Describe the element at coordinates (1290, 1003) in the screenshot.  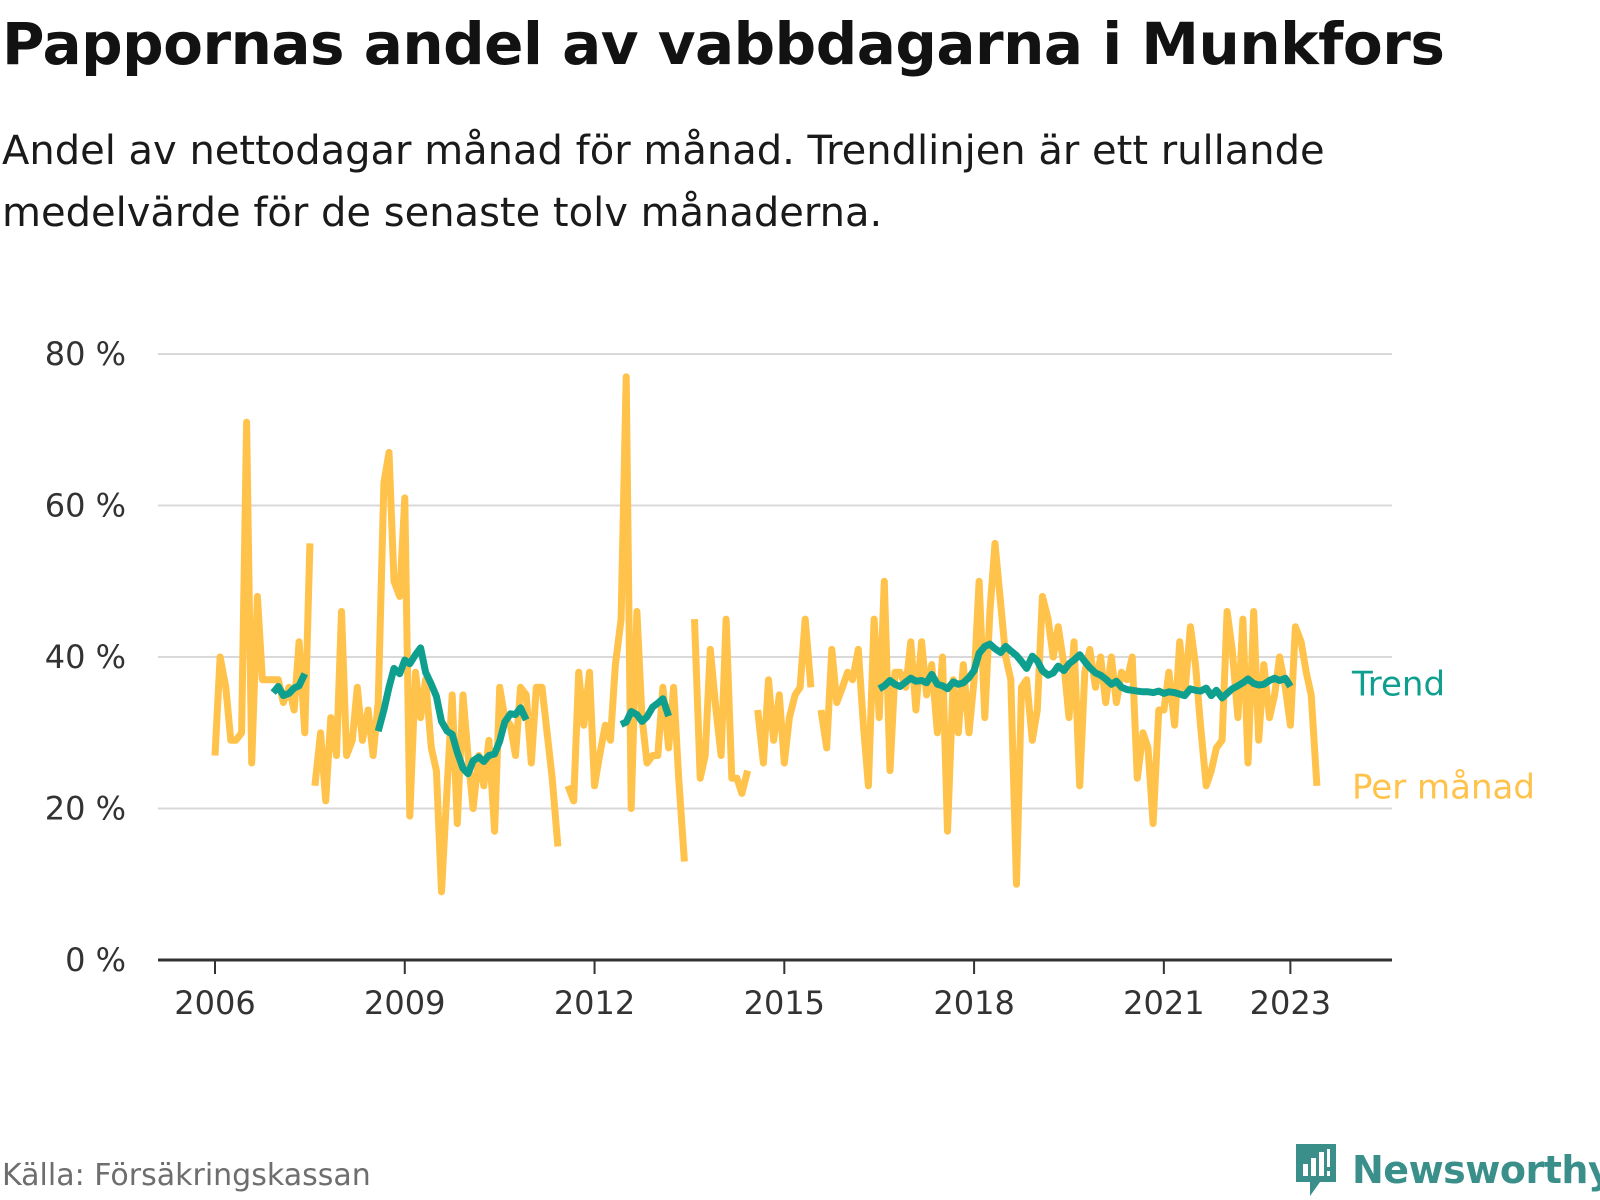
I see `x-tick-label: 2023` at that location.